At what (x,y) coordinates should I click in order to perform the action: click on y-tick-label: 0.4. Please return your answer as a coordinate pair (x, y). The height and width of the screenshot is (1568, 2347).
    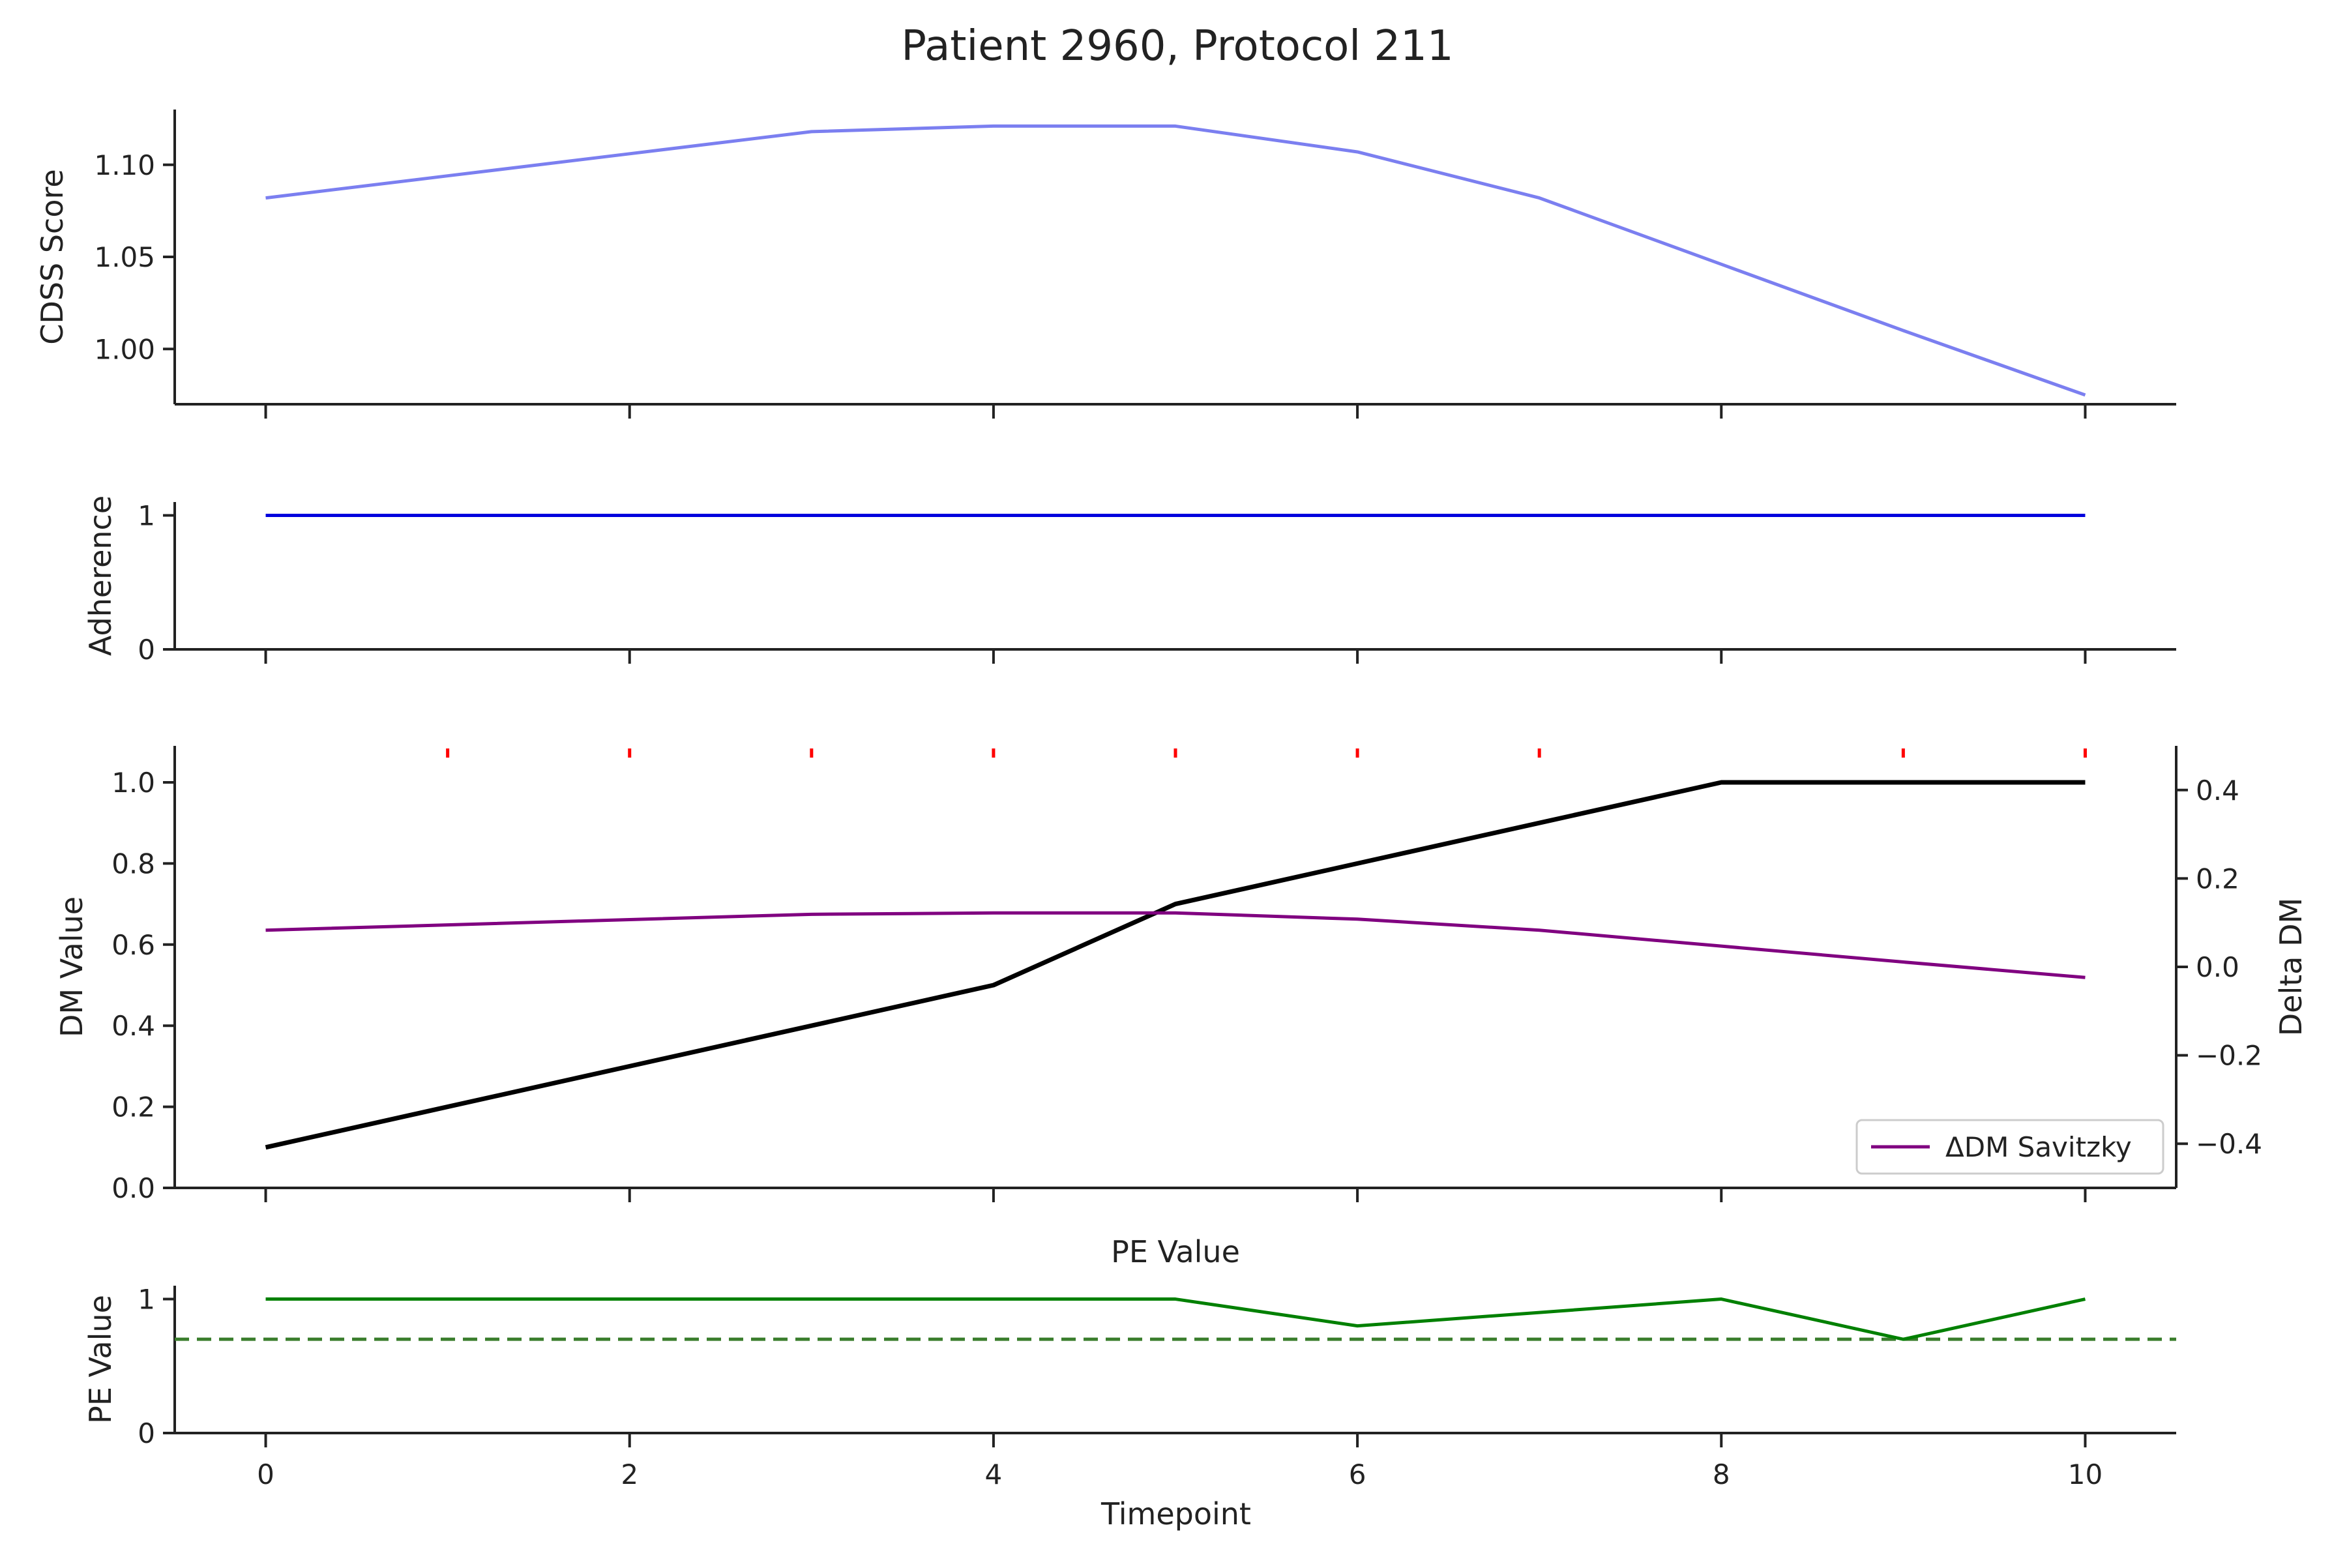
    Looking at the image, I should click on (133, 1026).